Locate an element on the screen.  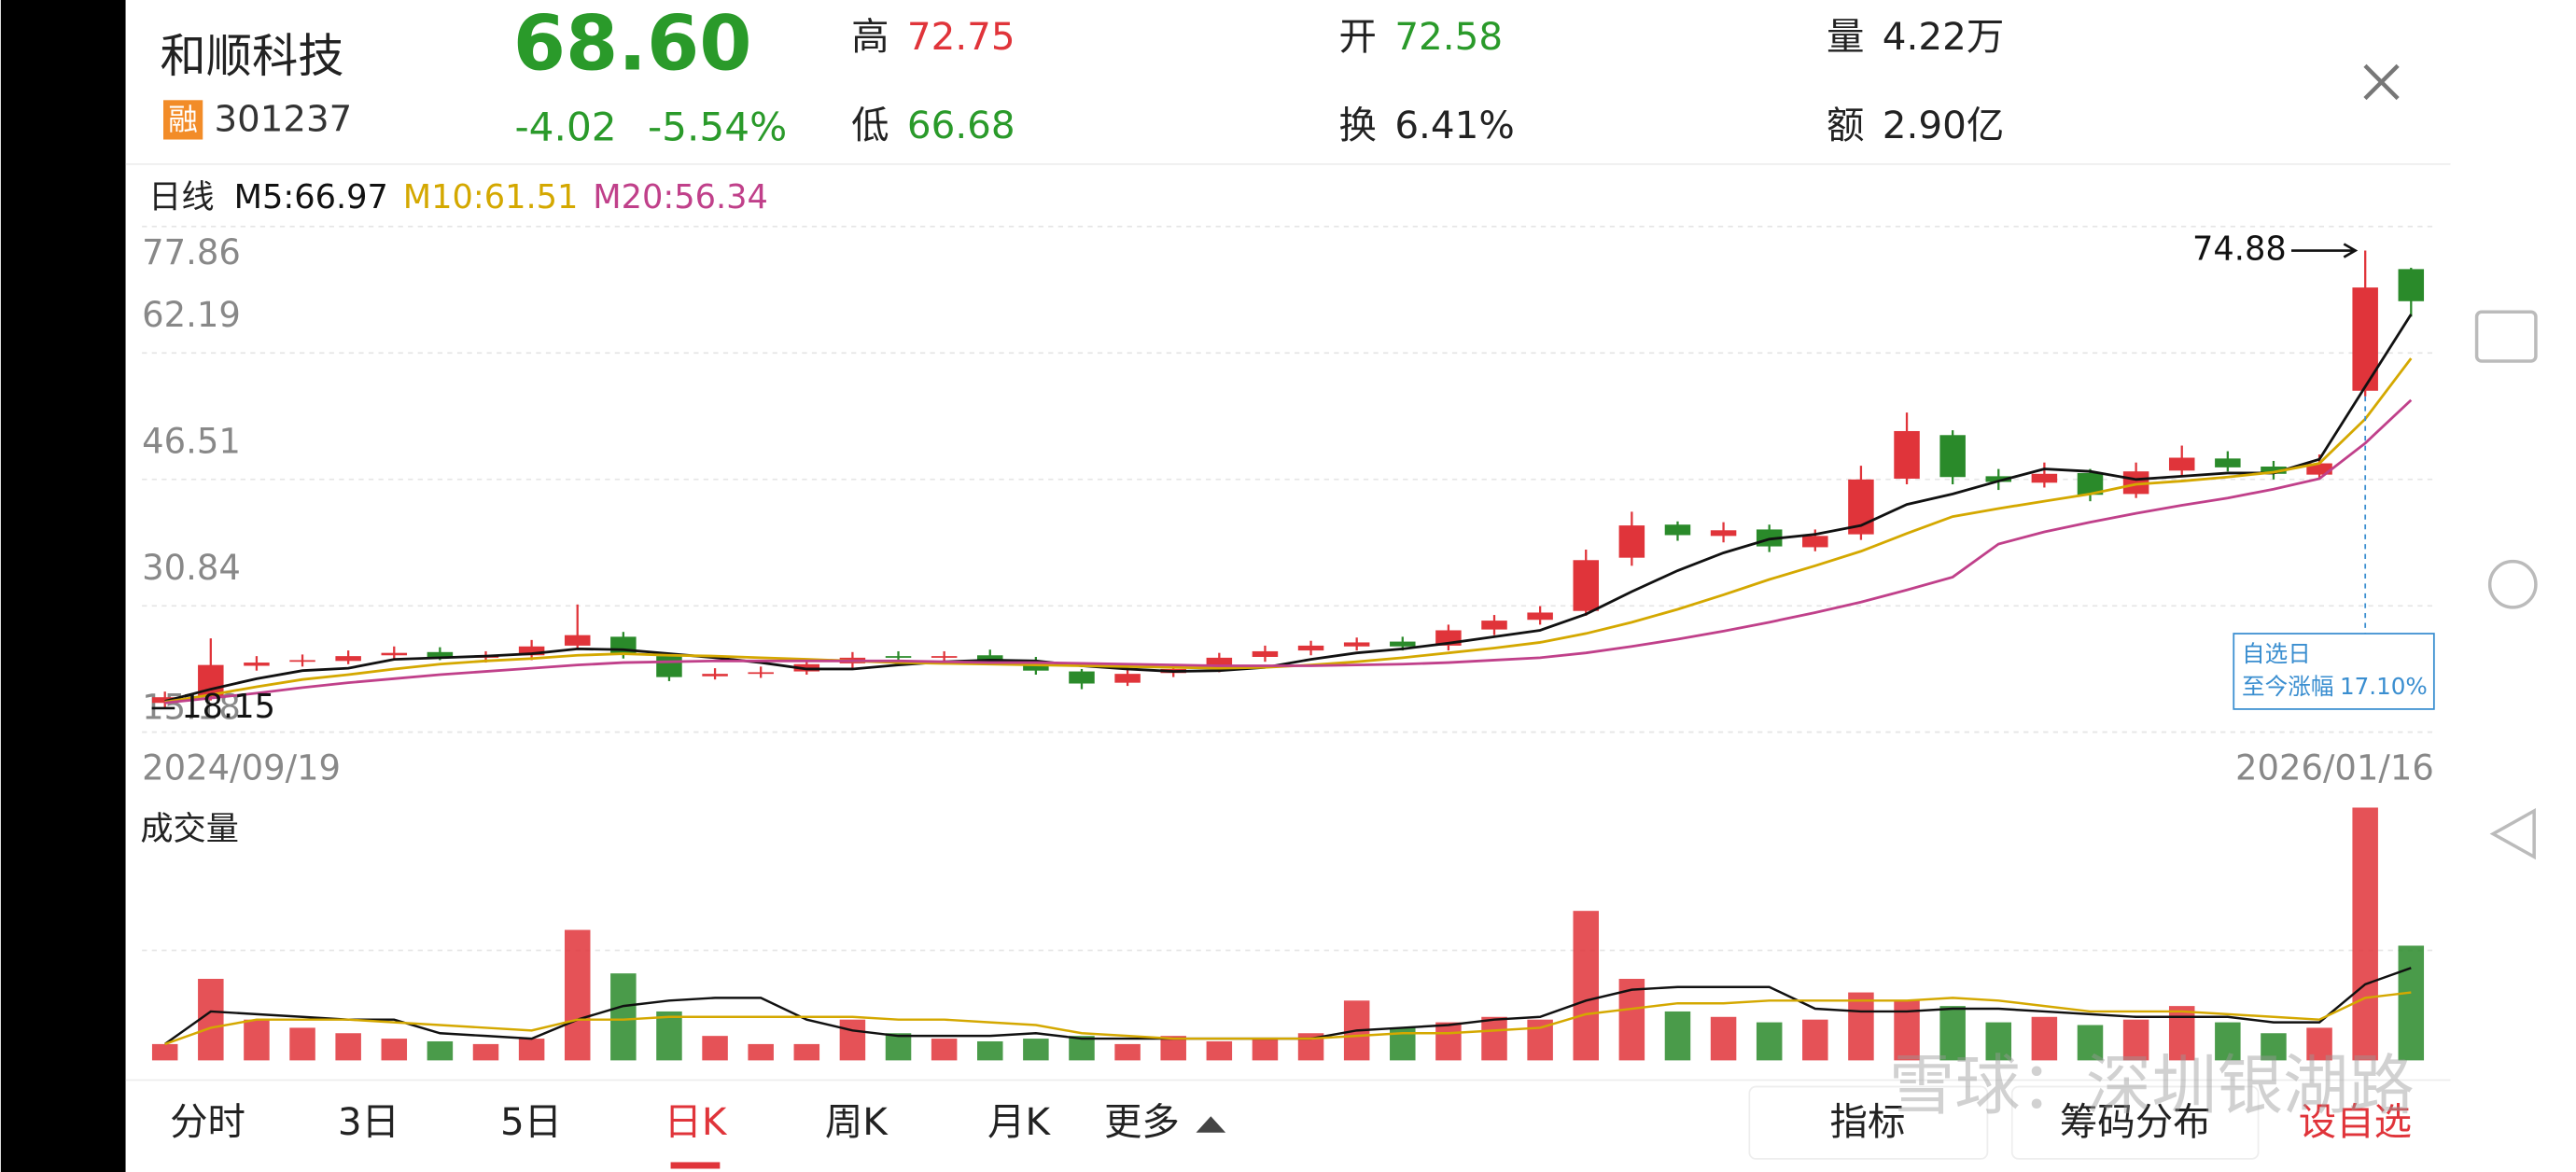
button: 筹码分布 is located at coordinates (2135, 1121).